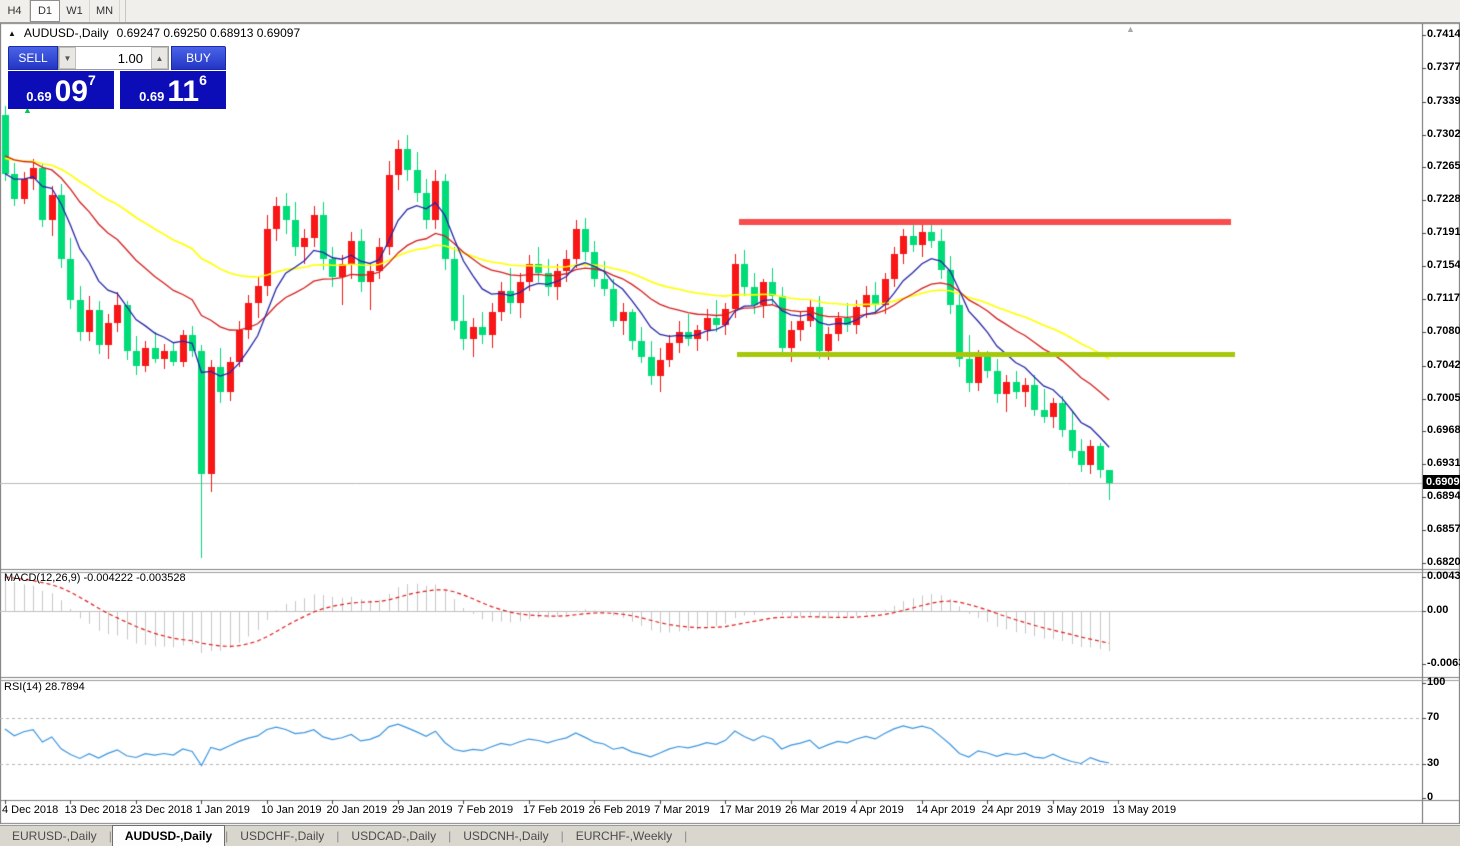 Image resolution: width=1460 pixels, height=846 pixels. I want to click on buy-price-display: 0.69 11 6, so click(173, 90).